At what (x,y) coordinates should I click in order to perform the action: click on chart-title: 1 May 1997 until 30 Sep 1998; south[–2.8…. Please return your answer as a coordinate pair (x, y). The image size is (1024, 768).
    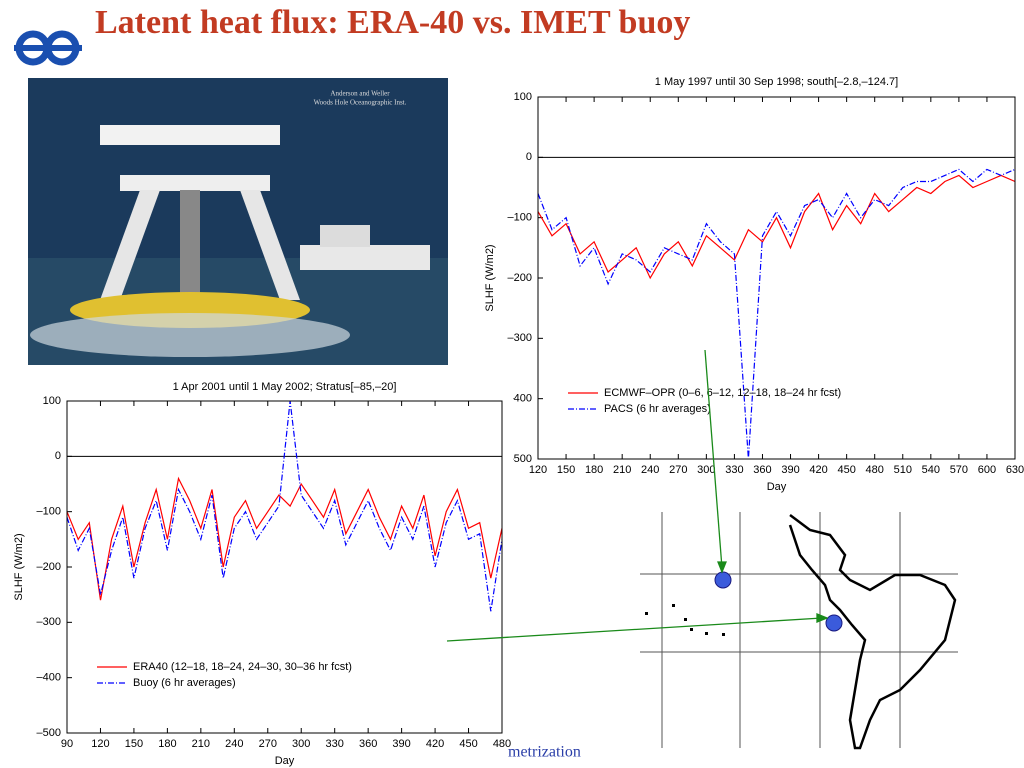
    Looking at the image, I should click on (776, 82).